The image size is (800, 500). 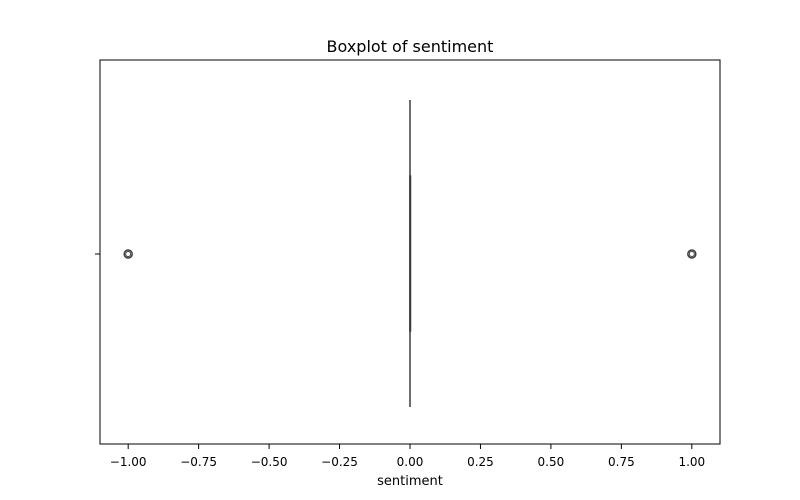 I want to click on x-tick-label: 0.50, so click(x=551, y=462).